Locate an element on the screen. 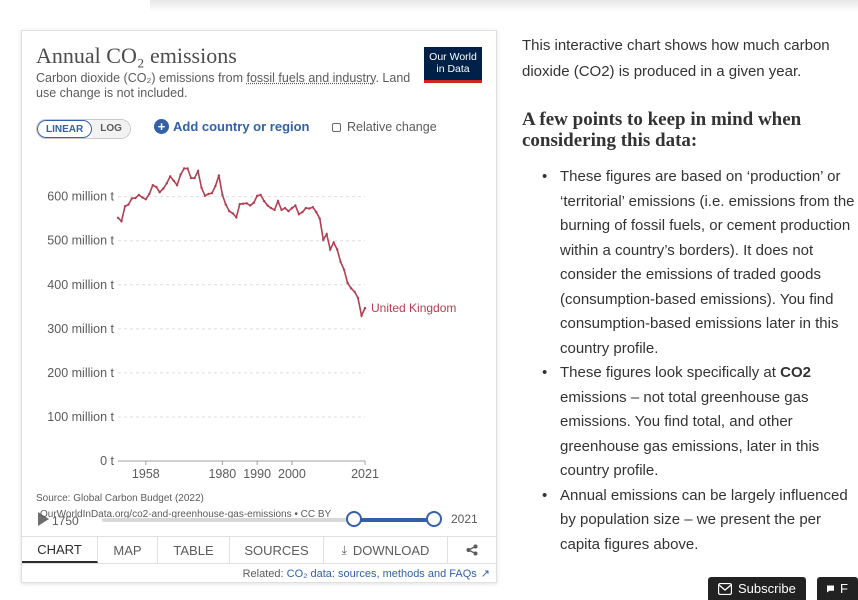 Image resolution: width=858 pixels, height=600 pixels. share-button is located at coordinates (472, 550).